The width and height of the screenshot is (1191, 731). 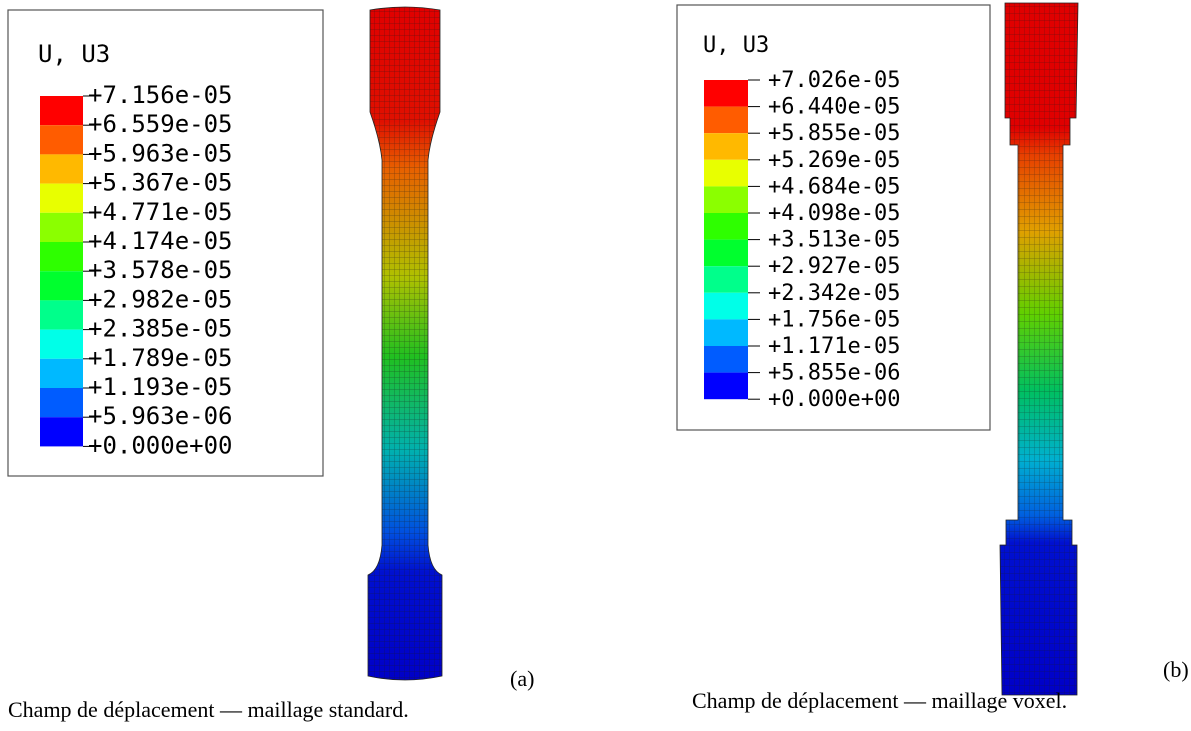 I want to click on legend-label: +1.171e-05, so click(x=834, y=346).